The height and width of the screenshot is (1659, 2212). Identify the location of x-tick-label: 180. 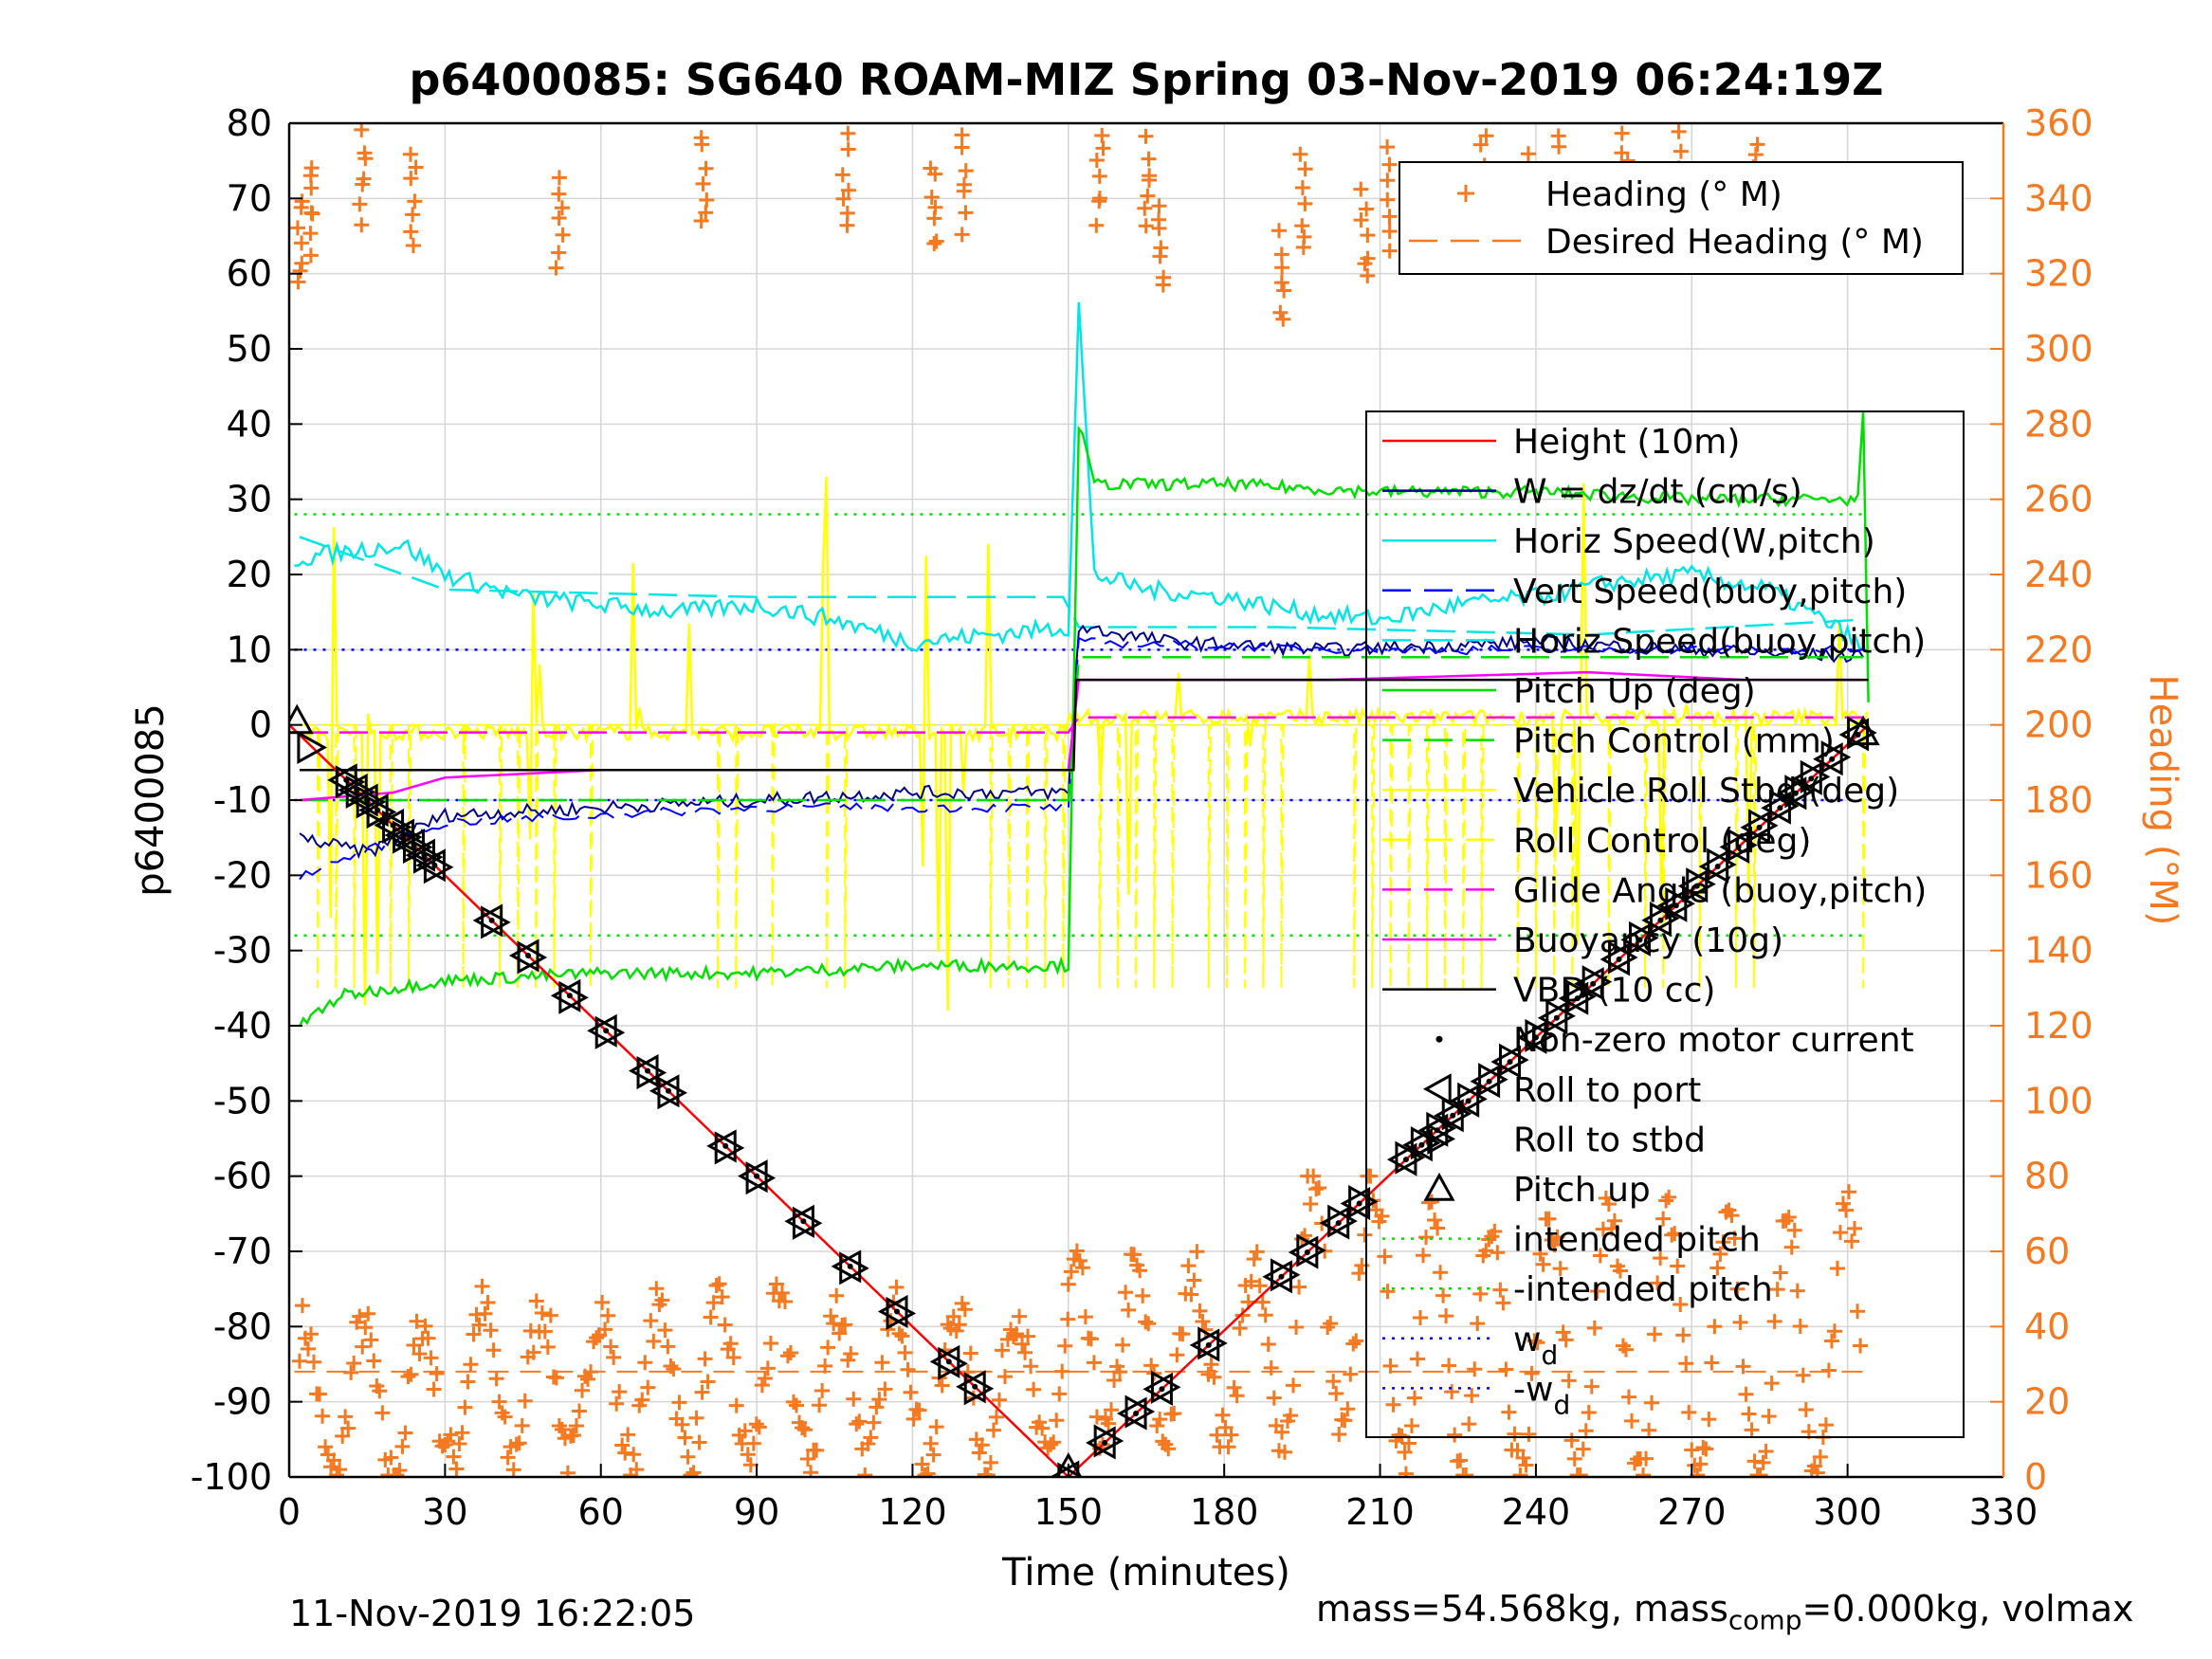
(1224, 1512).